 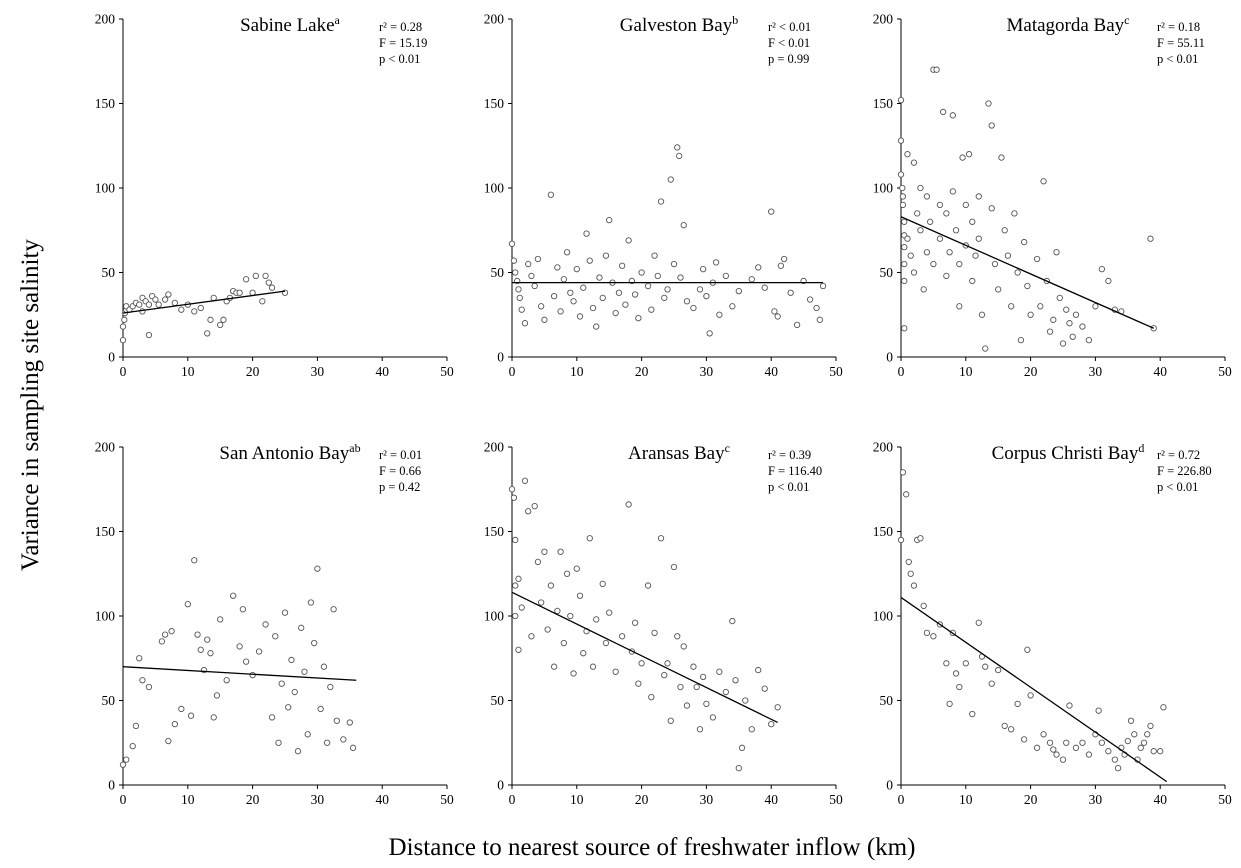 I want to click on panel-title-text: Sabine Lake, so click(x=287, y=25).